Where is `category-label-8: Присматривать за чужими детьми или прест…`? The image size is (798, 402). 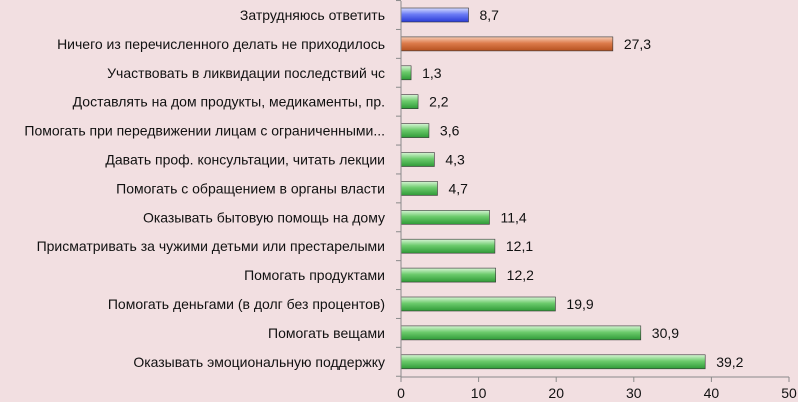
category-label-8: Присматривать за чужими детьми или прест… is located at coordinates (211, 246).